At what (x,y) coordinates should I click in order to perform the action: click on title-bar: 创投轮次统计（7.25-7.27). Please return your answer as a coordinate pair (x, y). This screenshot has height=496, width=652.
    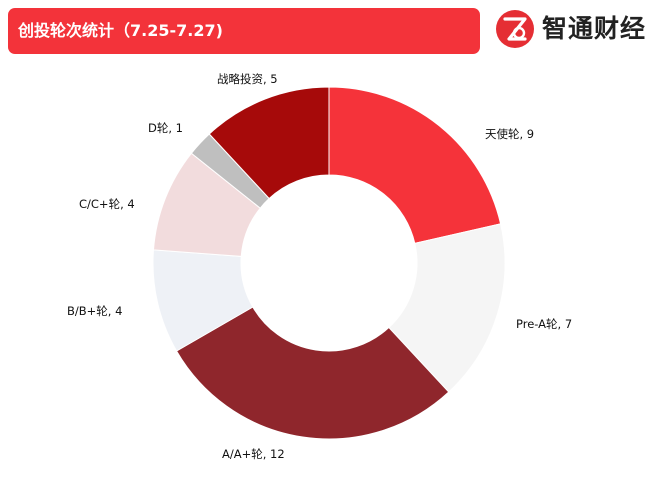
    Looking at the image, I should click on (244, 31).